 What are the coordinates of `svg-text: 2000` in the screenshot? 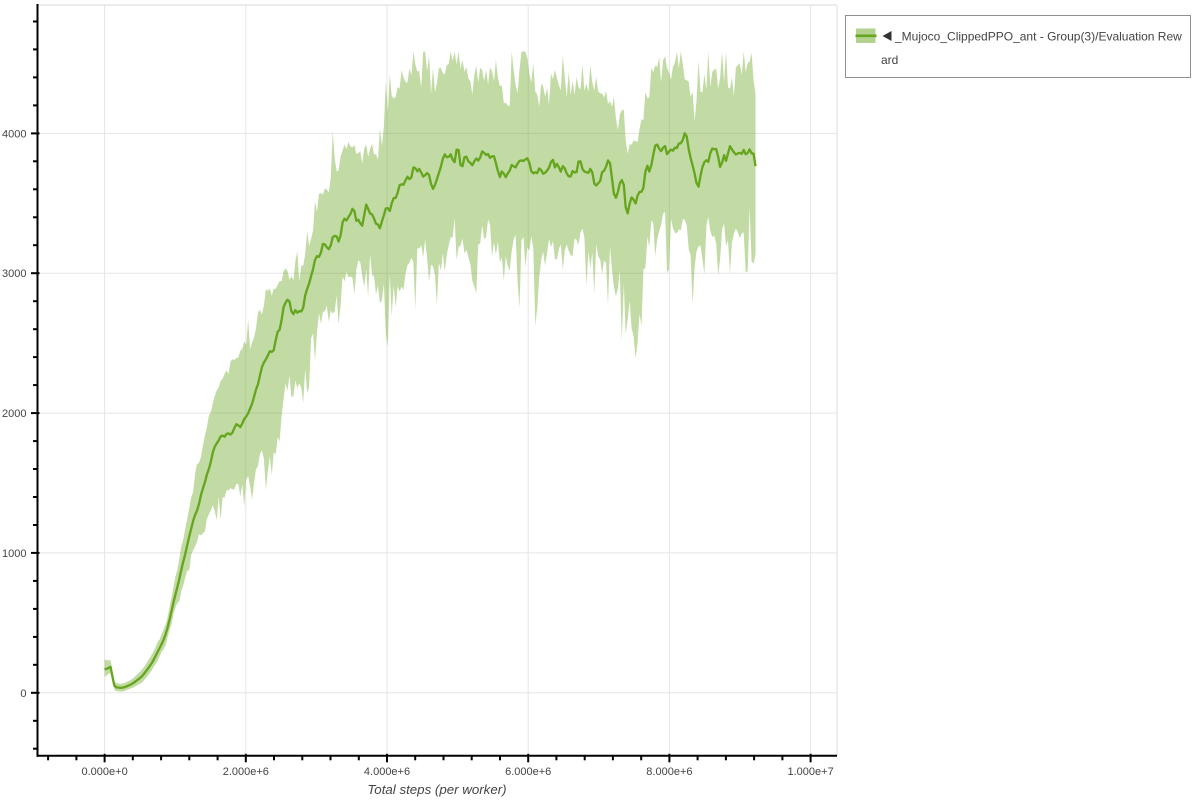 It's located at (14, 414).